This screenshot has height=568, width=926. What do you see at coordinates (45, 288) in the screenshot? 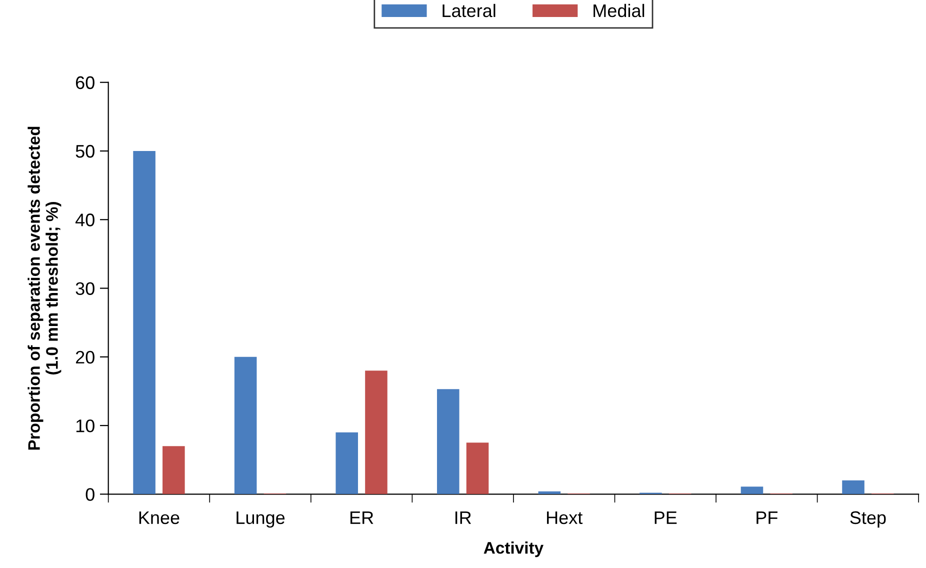
I see `y-axis-title: Proportion of separation events detected (1.0 mm threshold; %)` at bounding box center [45, 288].